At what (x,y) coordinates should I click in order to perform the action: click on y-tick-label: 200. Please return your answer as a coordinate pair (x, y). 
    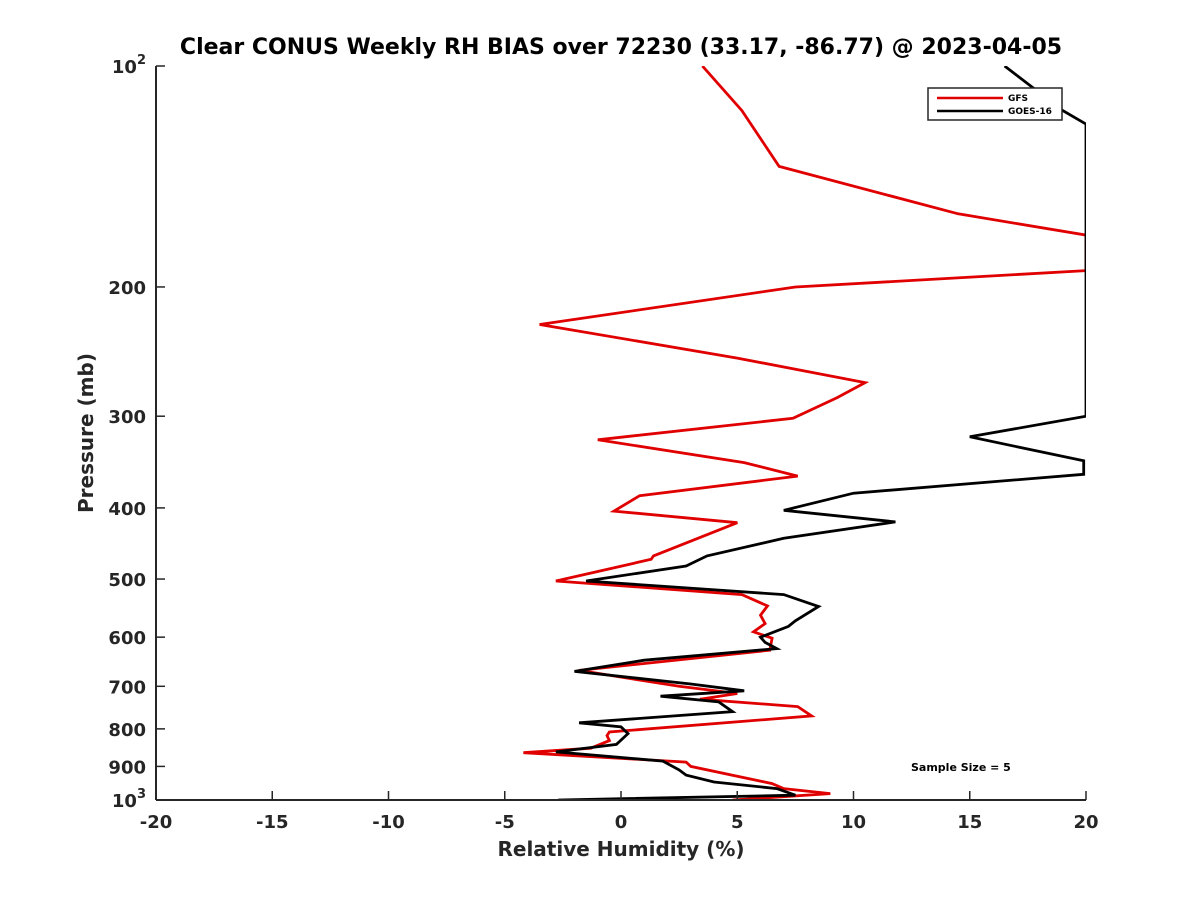
    Looking at the image, I should click on (127, 288).